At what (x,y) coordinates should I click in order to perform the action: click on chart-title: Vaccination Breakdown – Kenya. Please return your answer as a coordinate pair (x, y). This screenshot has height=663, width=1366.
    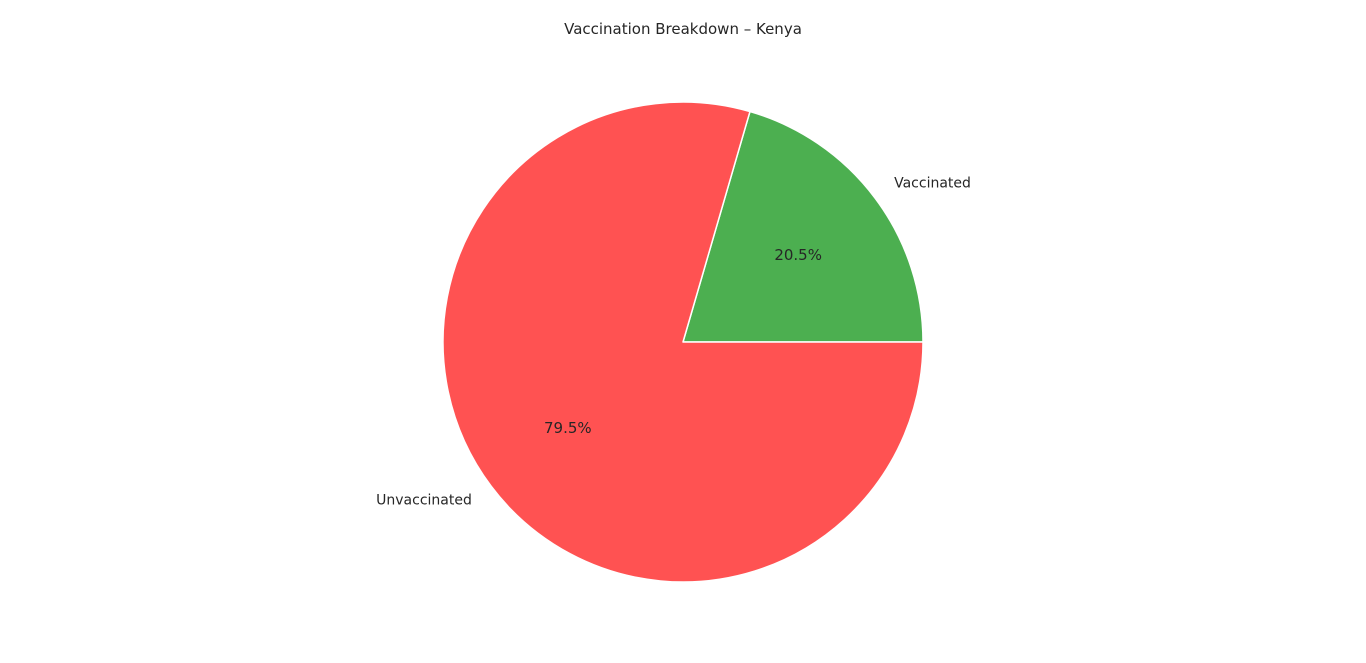
    Looking at the image, I should click on (683, 29).